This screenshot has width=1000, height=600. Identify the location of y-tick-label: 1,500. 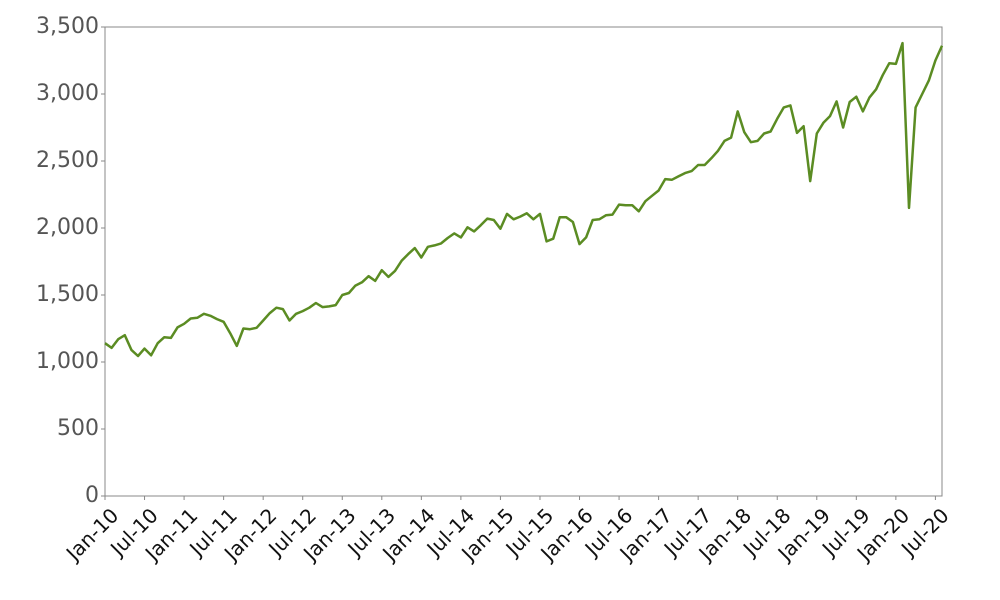
(67, 294).